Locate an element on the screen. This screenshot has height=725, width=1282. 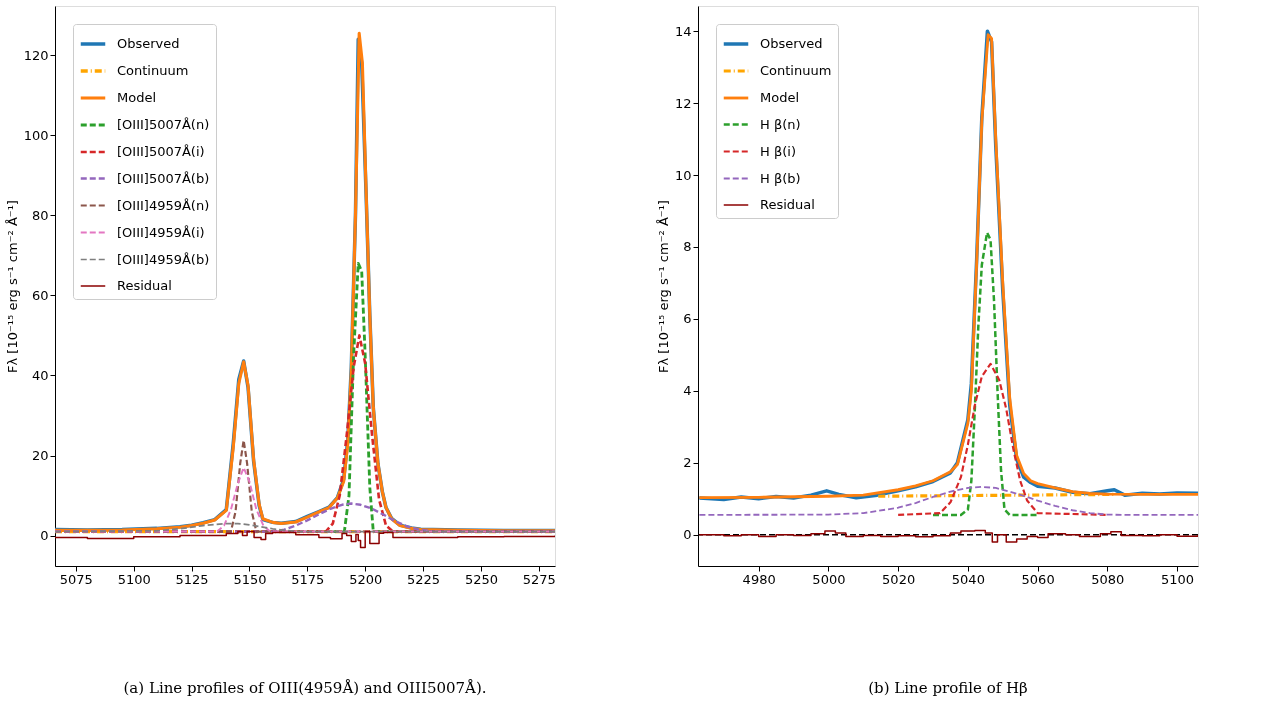
x-tick-label: 5020 is located at coordinates (899, 579).